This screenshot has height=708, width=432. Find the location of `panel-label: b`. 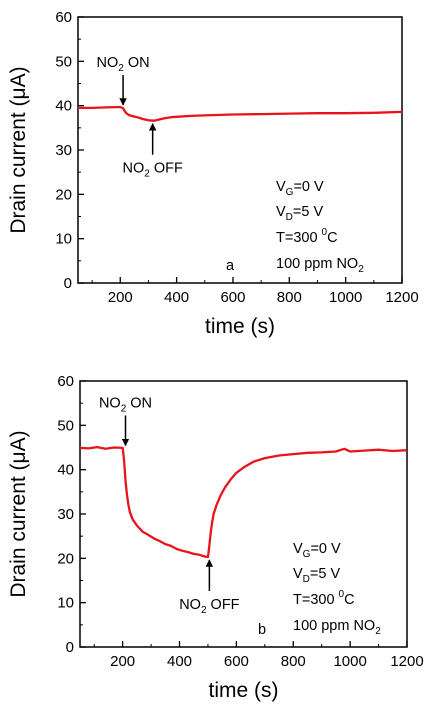

panel-label: b is located at coordinates (262, 630).